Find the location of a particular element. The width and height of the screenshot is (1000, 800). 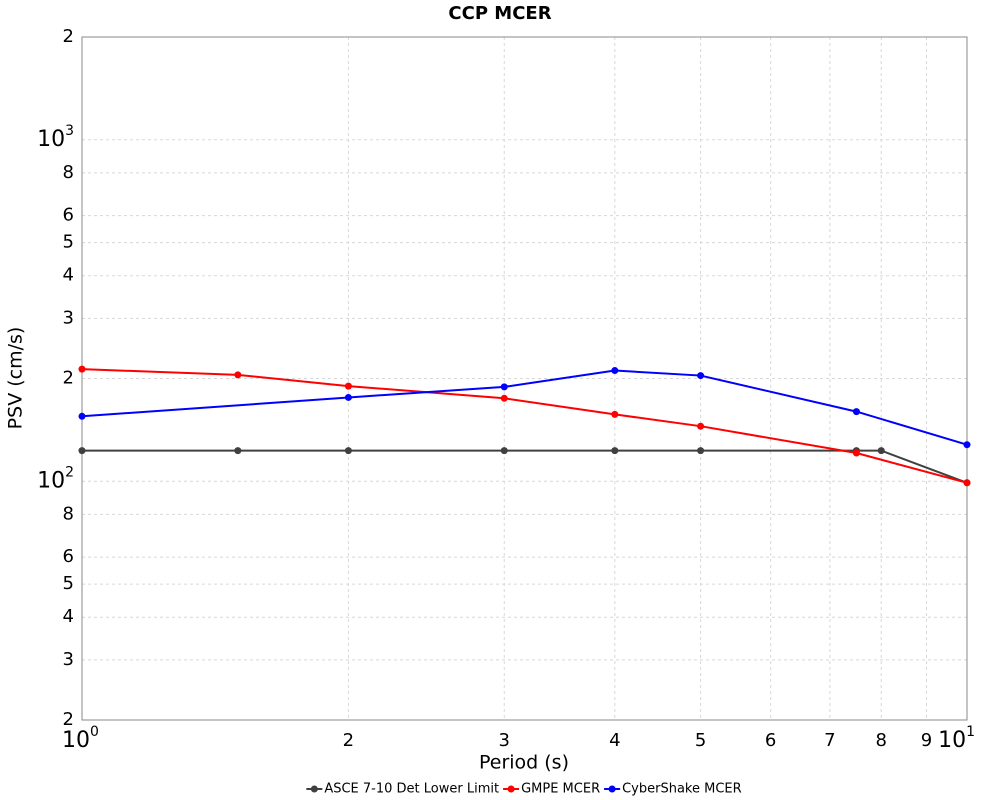

x-tick-label: 10¹ is located at coordinates (956, 738).